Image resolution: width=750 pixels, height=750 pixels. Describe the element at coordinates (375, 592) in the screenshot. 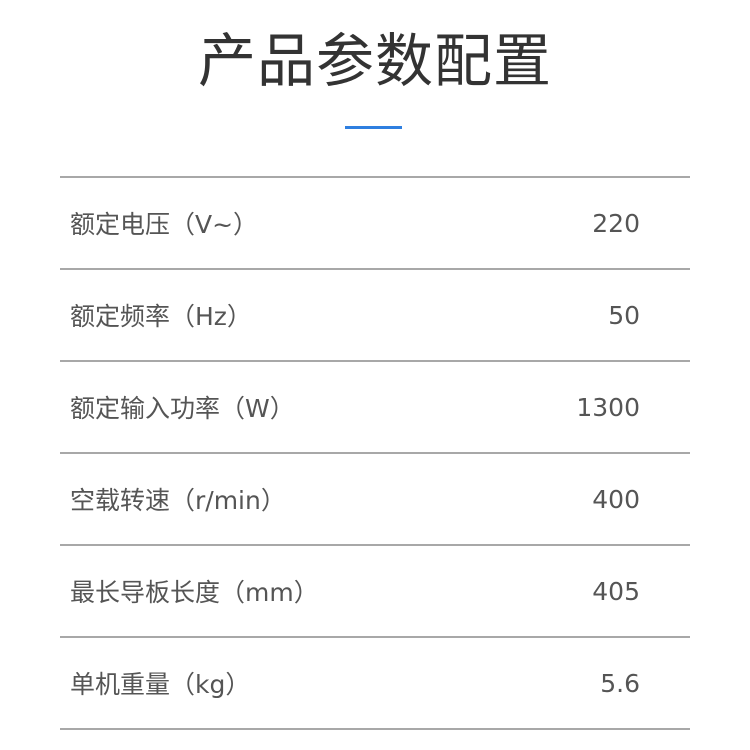

I see `table-row: 最长导板长度（mm） 405` at that location.